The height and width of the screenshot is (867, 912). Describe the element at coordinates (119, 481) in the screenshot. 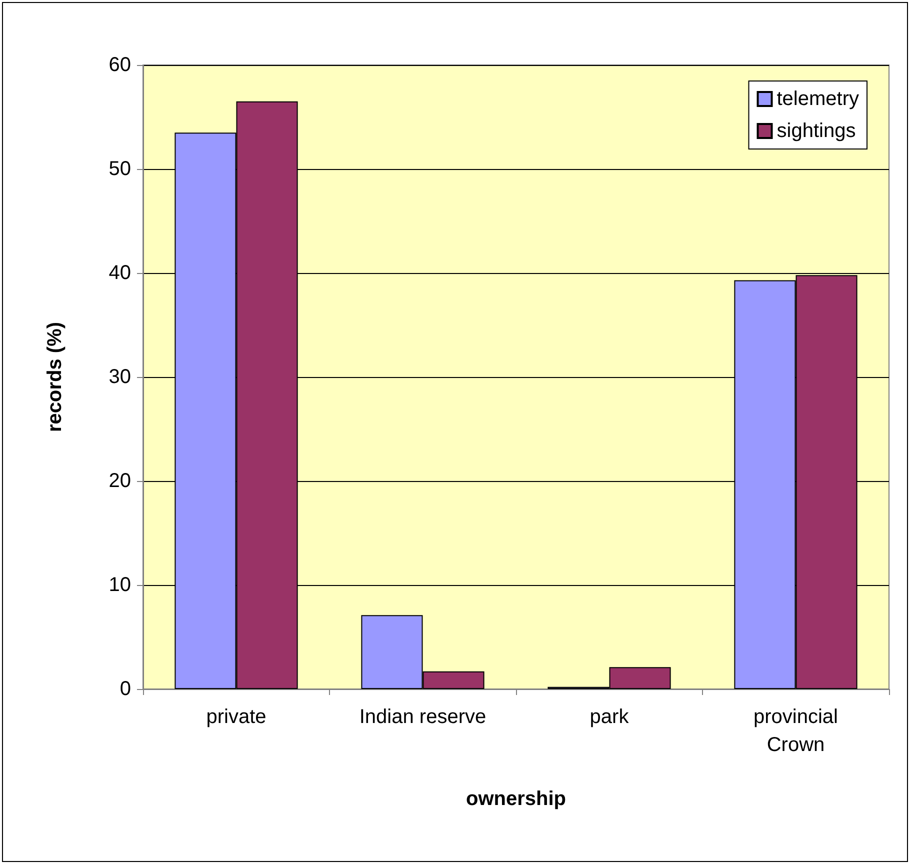

I see `y-tick-label: 20` at that location.